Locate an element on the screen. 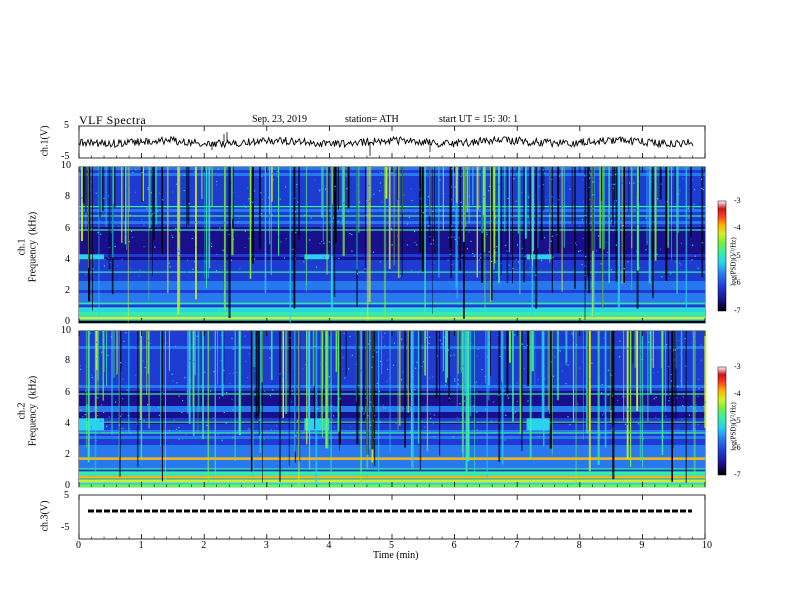 This screenshot has width=792, height=612. spectrogram-line is located at coordinates (392, 272).